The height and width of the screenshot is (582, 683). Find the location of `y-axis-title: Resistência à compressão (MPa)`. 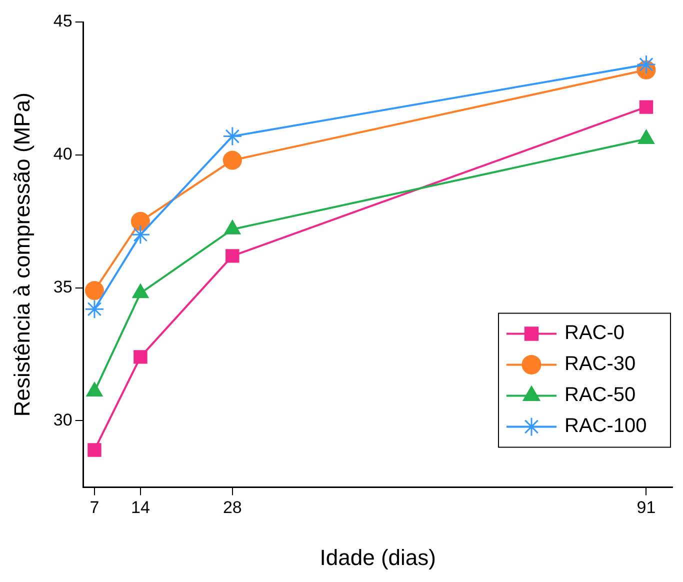

y-axis-title: Resistência à compressão (MPa) is located at coordinates (21, 254).